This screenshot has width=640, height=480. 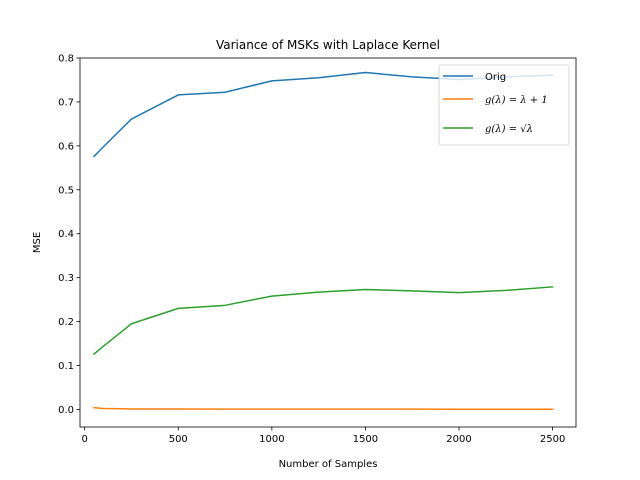 What do you see at coordinates (328, 464) in the screenshot?
I see `x-axis-label: Number of Samples` at bounding box center [328, 464].